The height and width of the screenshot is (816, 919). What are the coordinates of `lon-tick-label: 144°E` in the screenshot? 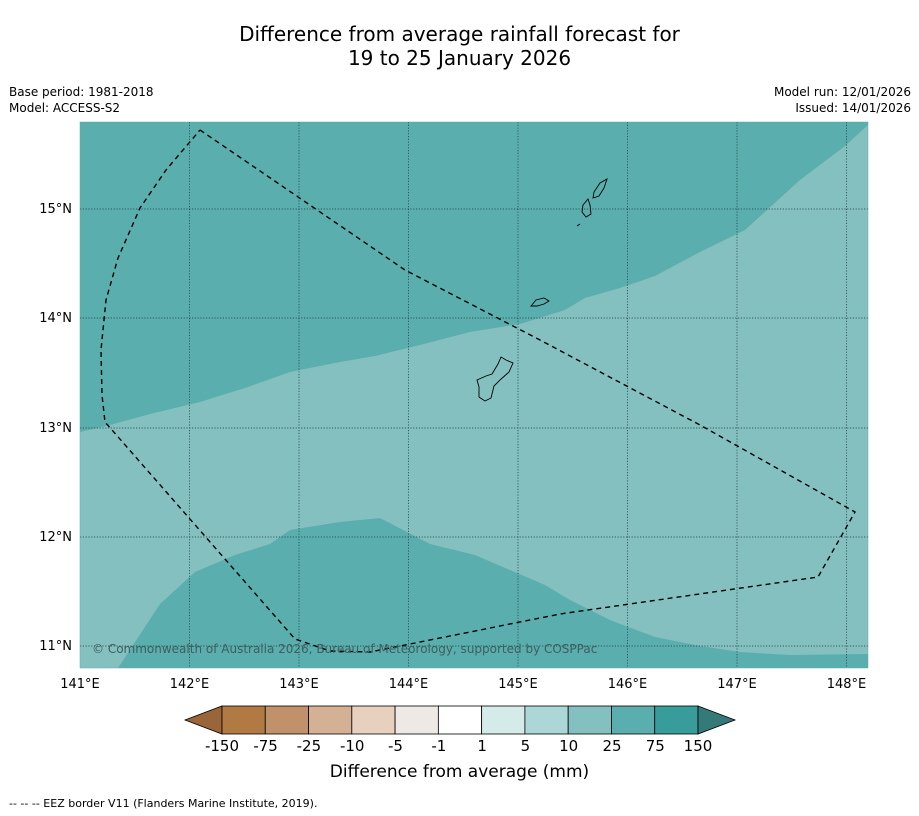 It's located at (409, 684).